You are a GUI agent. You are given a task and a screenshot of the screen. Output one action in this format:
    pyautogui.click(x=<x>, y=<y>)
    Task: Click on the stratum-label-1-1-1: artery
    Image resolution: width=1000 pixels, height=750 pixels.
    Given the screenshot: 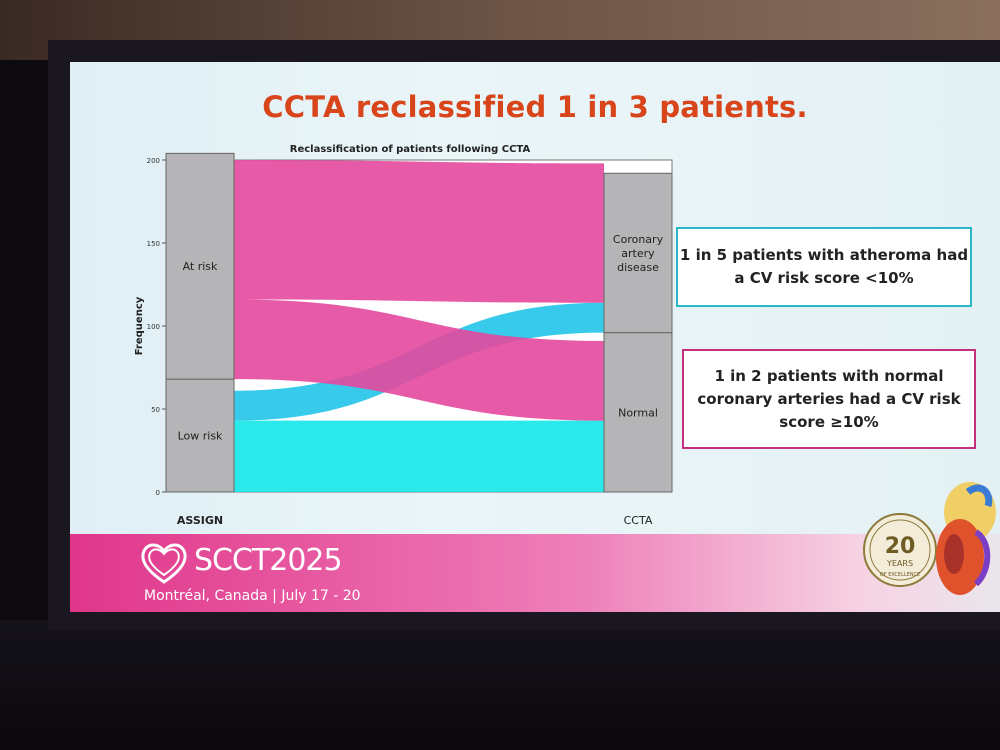 What is the action you would take?
    pyautogui.click(x=638, y=253)
    